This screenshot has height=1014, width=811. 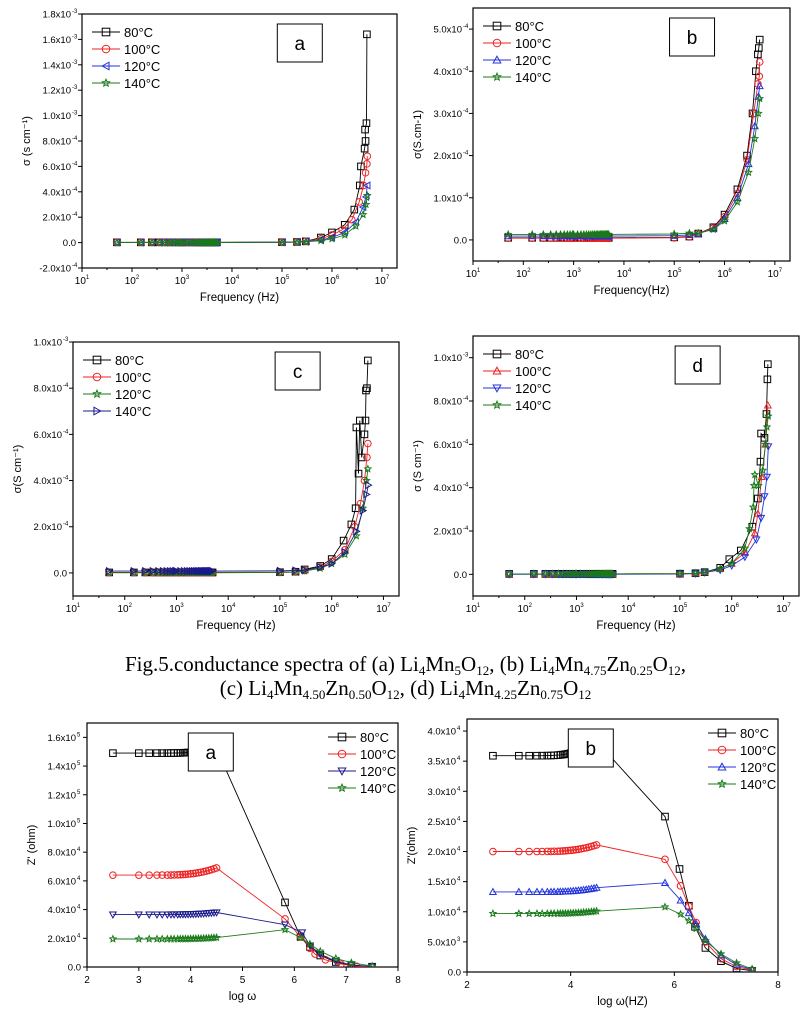 What do you see at coordinates (362, 763) in the screenshot?
I see `legend: 80°C 100°C 120°C 140°C` at bounding box center [362, 763].